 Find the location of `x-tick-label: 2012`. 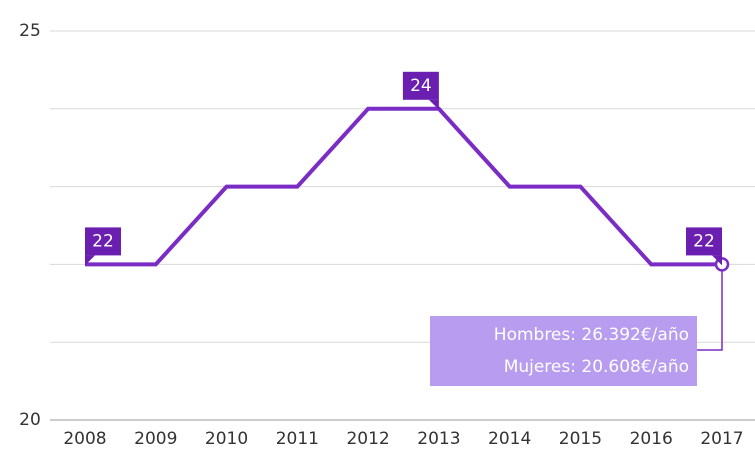

x-tick-label: 2012 is located at coordinates (367, 439).